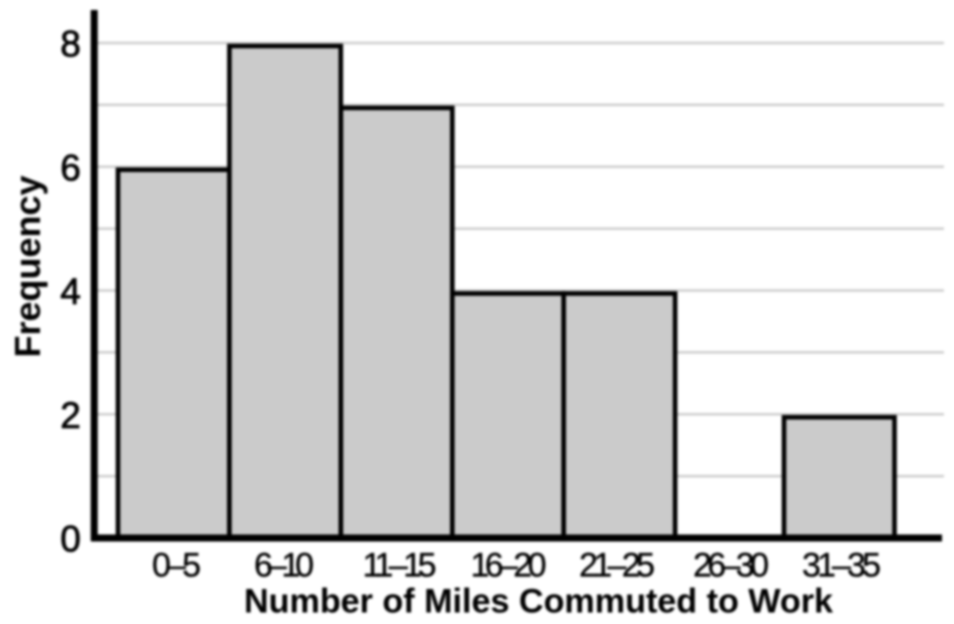  I want to click on svg-text: 11–15, so click(400, 566).